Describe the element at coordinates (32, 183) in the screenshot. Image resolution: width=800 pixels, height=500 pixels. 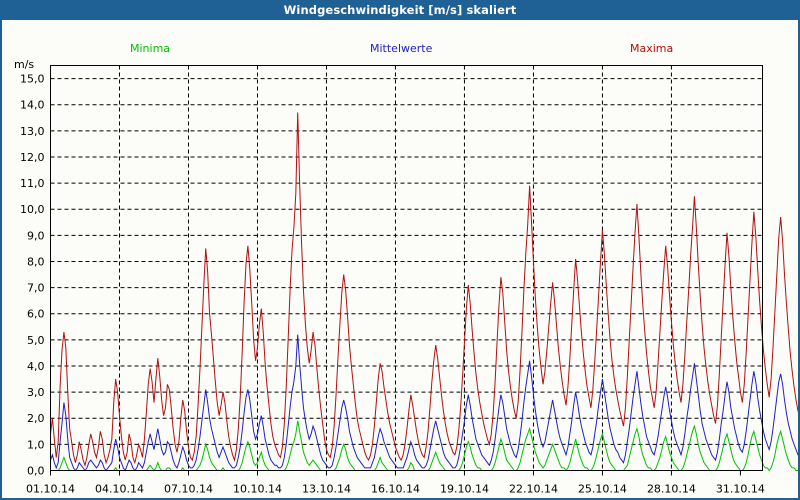
I see `y-tick-label: 11,0` at that location.